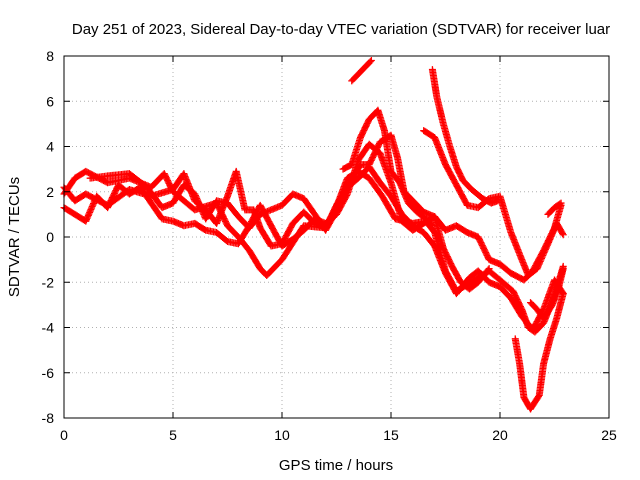  Describe the element at coordinates (391, 435) in the screenshot. I see `x-tick-label: 15` at that location.